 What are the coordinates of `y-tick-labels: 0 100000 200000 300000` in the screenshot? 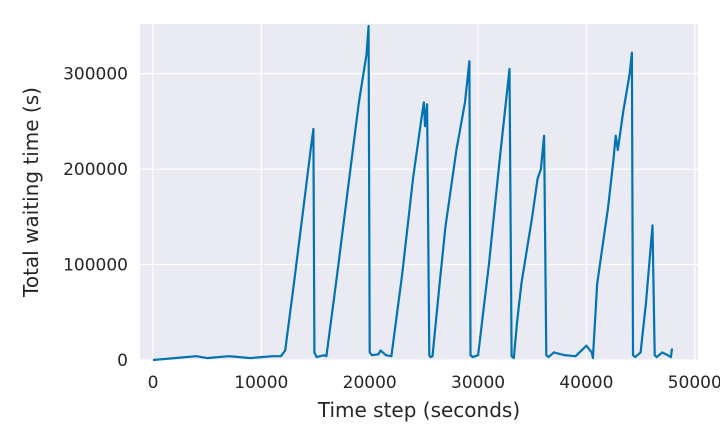 It's located at (95, 218).